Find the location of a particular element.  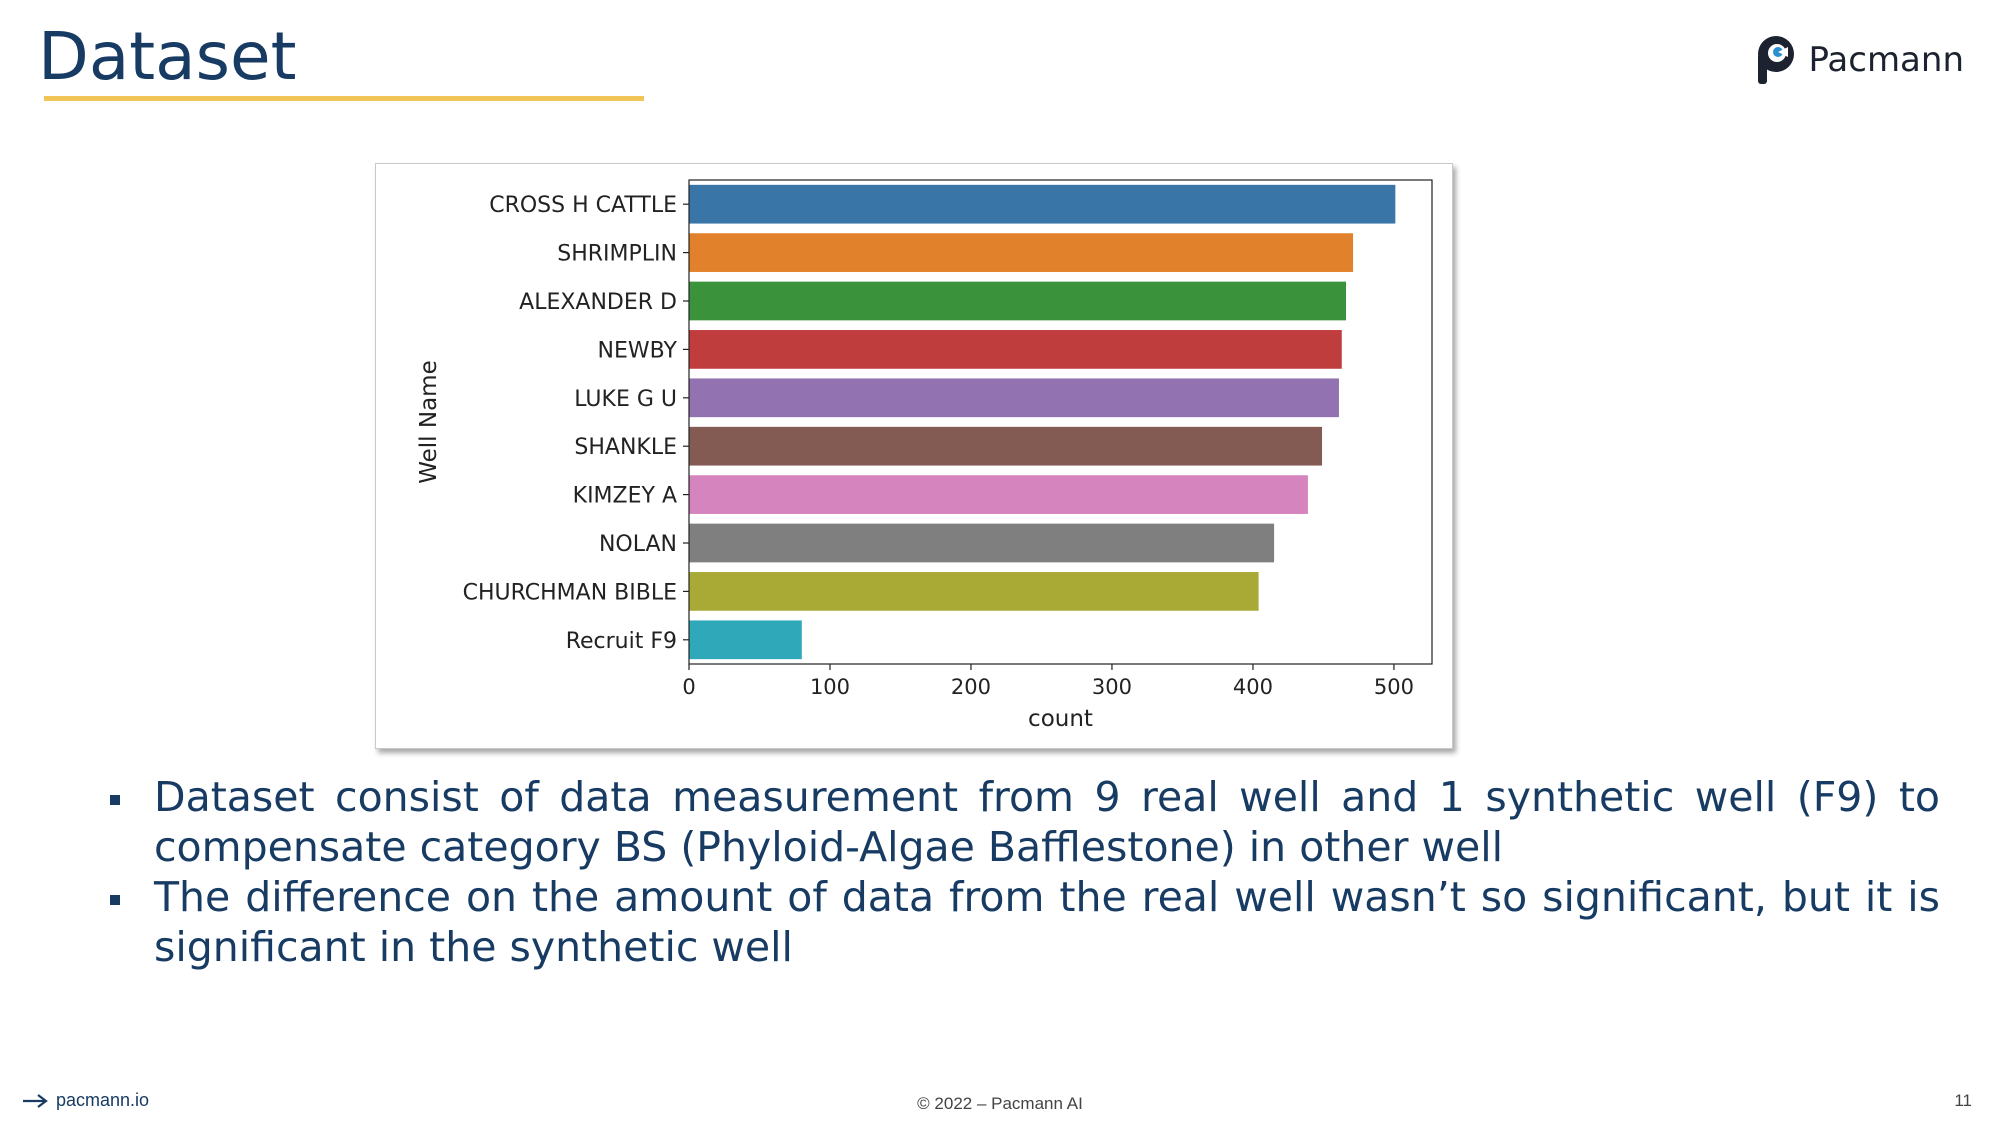

chart-category-label: ALEXANDER D is located at coordinates (598, 302).